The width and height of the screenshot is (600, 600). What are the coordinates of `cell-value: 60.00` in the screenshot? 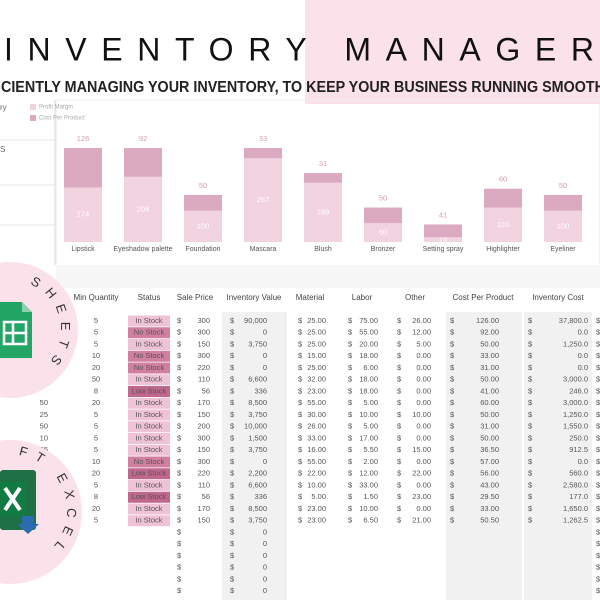 It's located at (489, 402).